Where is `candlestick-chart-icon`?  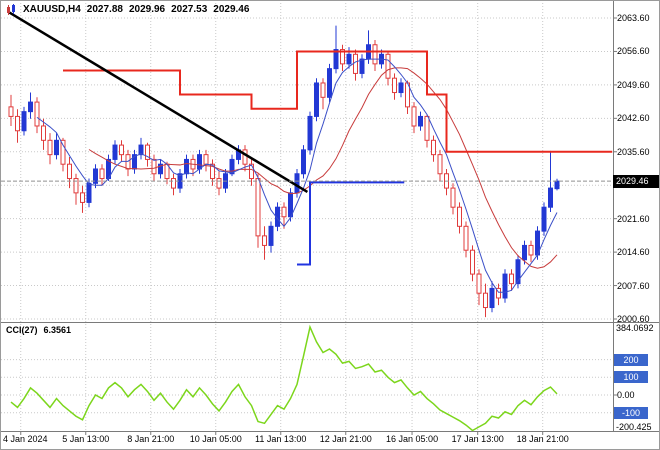
candlestick-chart-icon is located at coordinates (11, 9).